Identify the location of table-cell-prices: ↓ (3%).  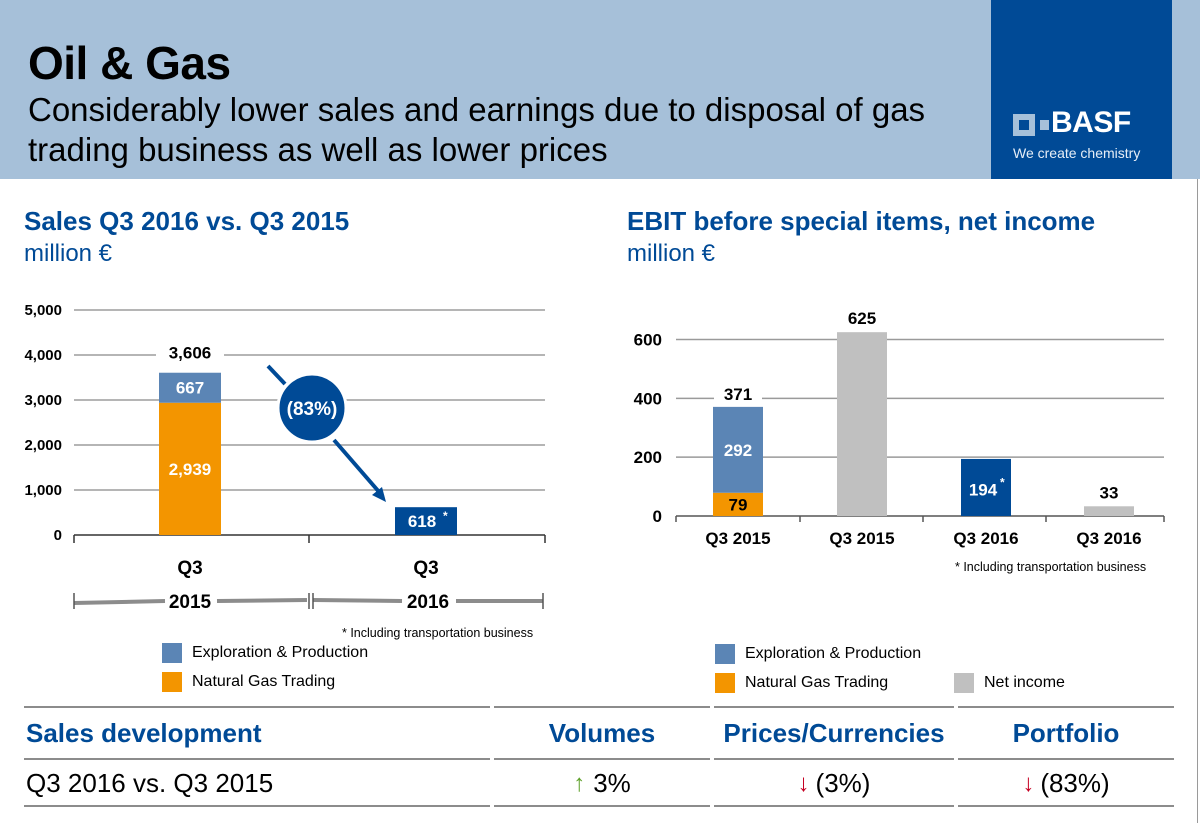
(834, 783).